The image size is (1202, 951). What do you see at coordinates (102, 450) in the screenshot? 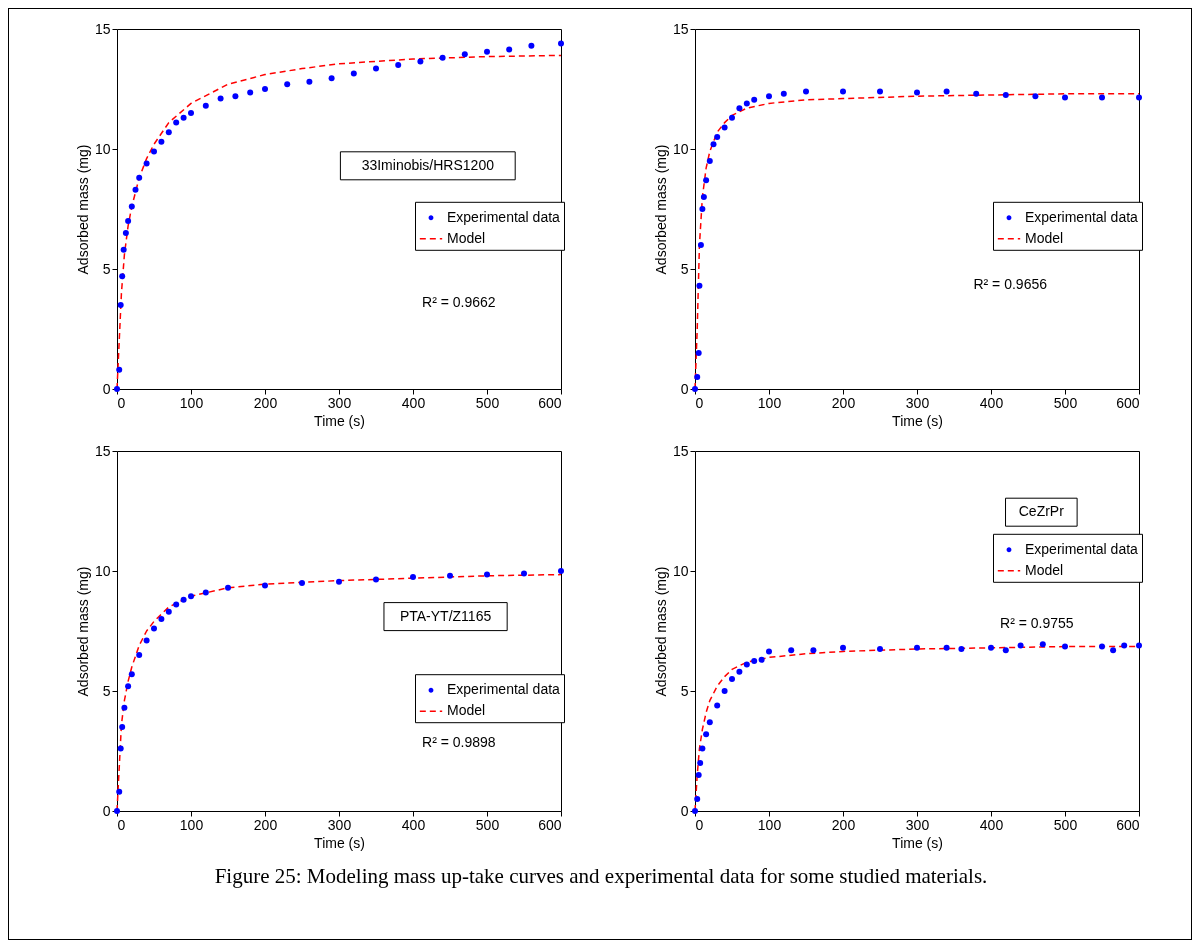
I see `y-tick-label: 15` at bounding box center [102, 450].